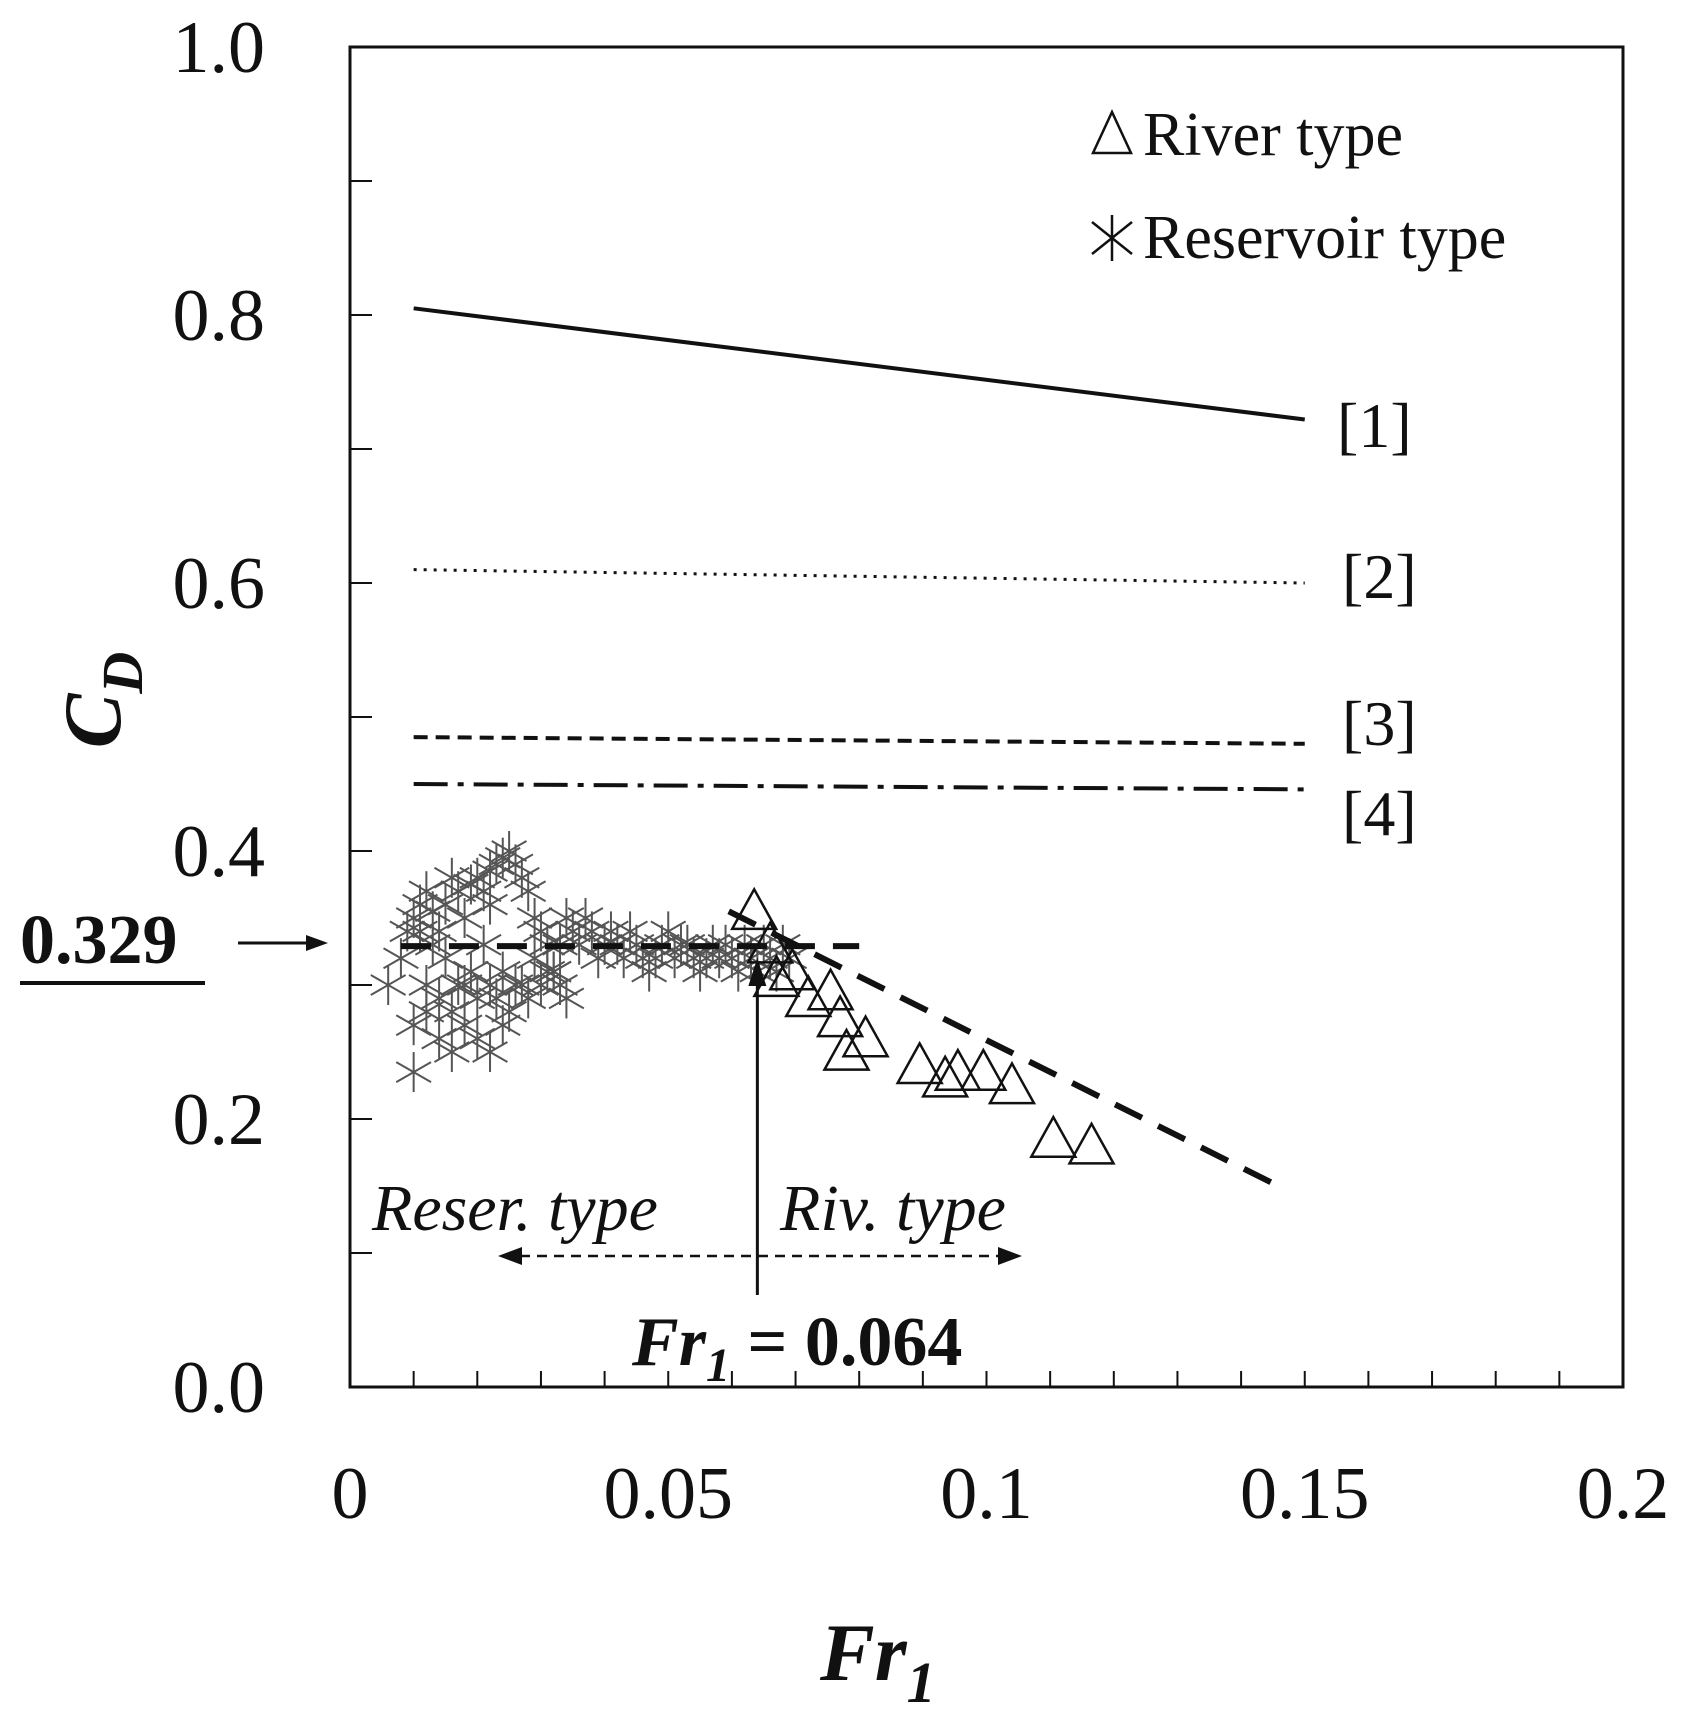 The image size is (1693, 1711). Describe the element at coordinates (1379, 723) in the screenshot. I see `line-label-3: [3]` at that location.